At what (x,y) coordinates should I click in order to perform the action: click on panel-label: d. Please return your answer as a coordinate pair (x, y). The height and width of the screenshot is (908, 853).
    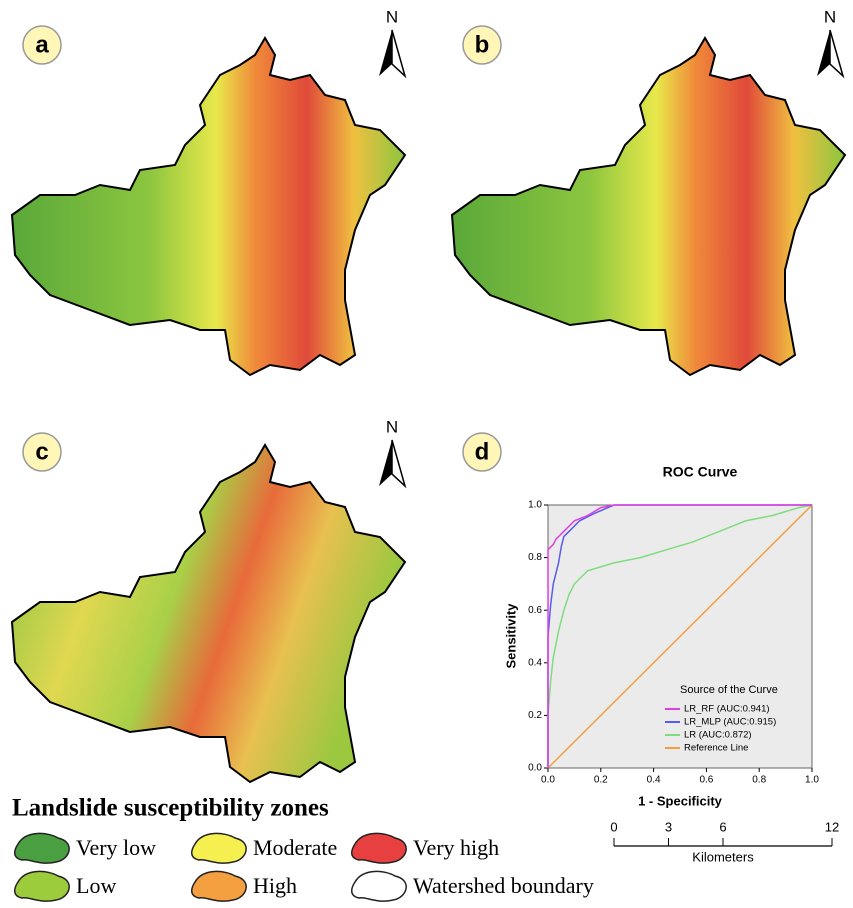
    Looking at the image, I should click on (482, 451).